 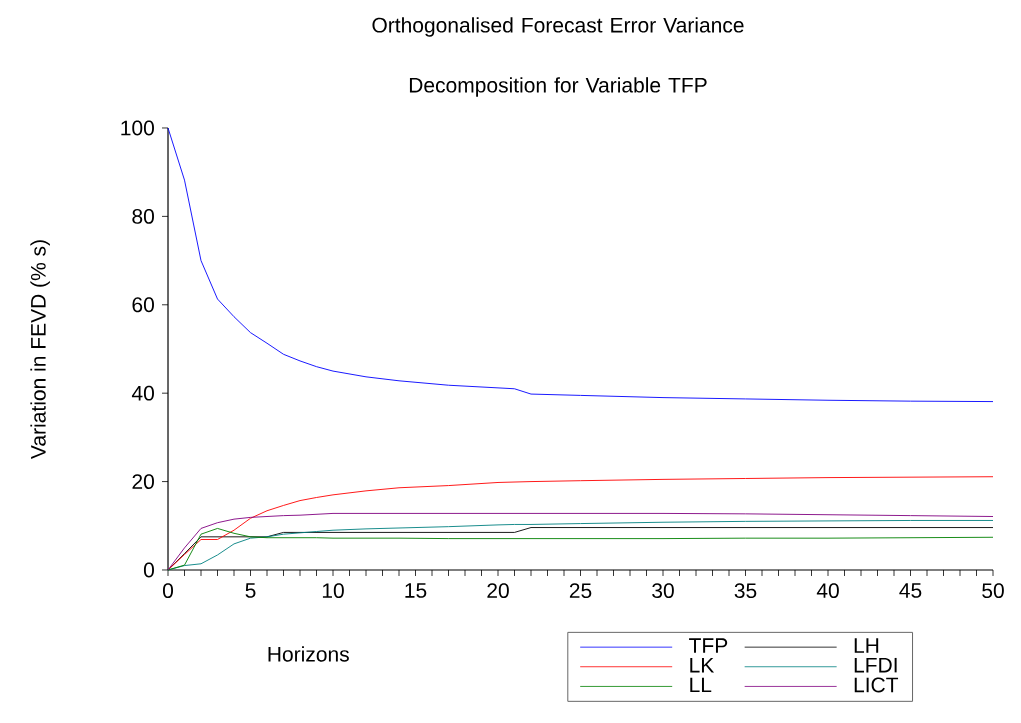 What do you see at coordinates (993, 591) in the screenshot?
I see `x-tick-label: 50` at bounding box center [993, 591].